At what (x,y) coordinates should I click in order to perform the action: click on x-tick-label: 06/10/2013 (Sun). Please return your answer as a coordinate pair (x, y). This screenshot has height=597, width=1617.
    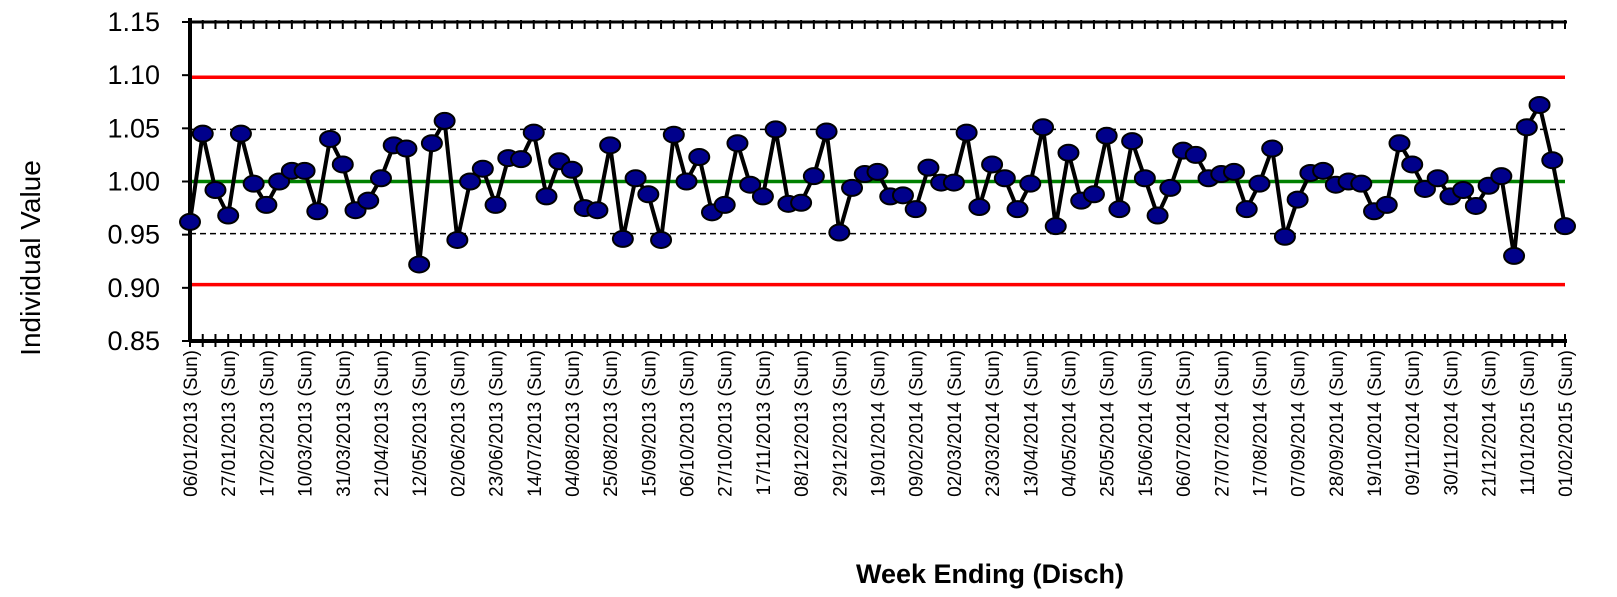
    Looking at the image, I should click on (688, 423).